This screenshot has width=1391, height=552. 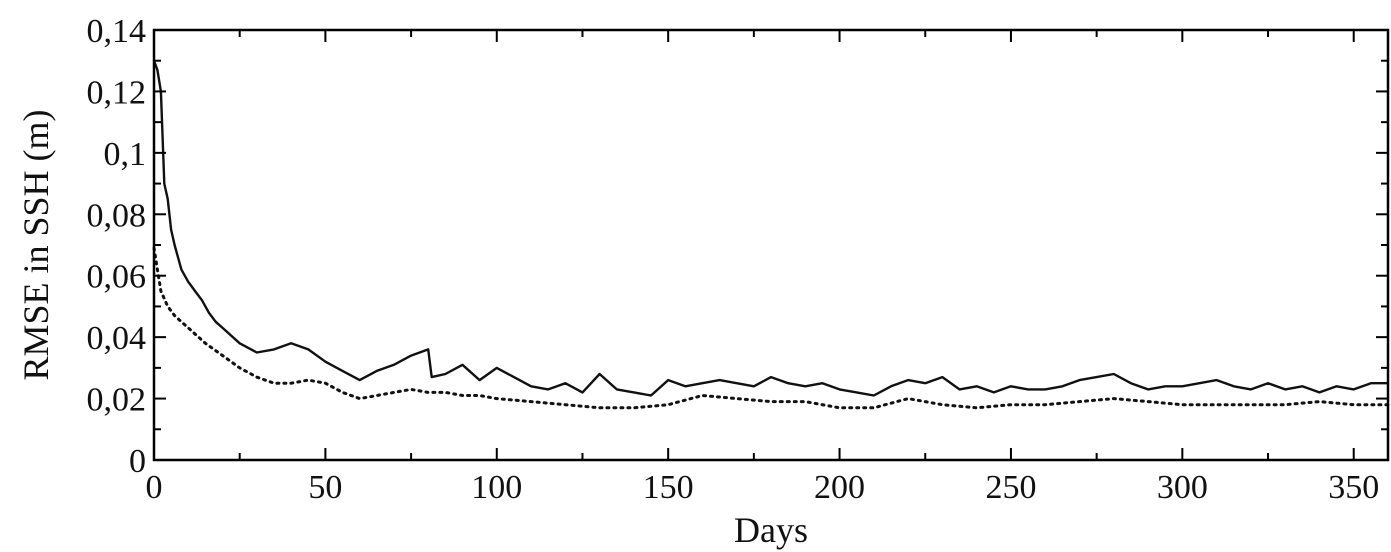 What do you see at coordinates (117, 215) in the screenshot?
I see `y-tick-label: 0,08` at bounding box center [117, 215].